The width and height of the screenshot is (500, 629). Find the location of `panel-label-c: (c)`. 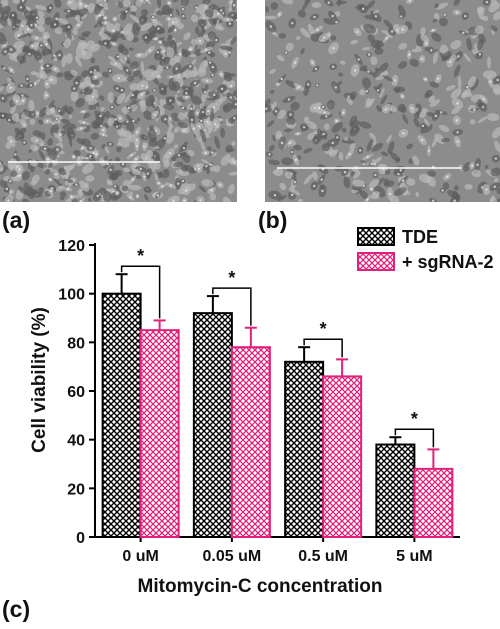

panel-label-c: (c) is located at coordinates (16, 609).